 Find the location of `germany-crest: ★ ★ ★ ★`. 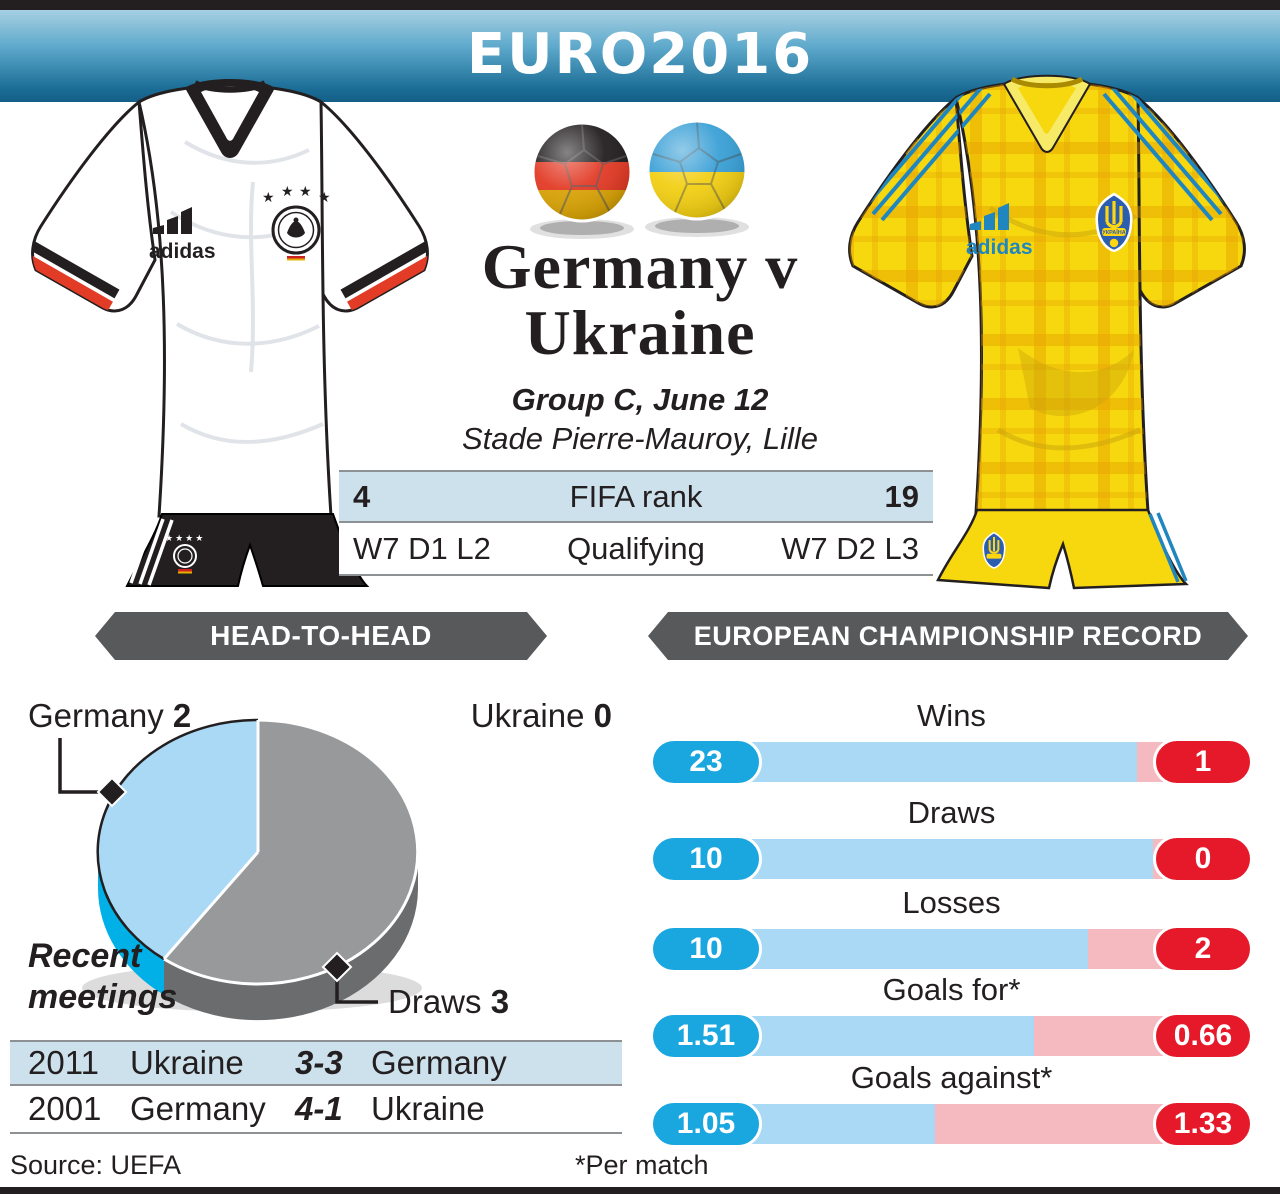

germany-crest: ★ ★ ★ ★ is located at coordinates (296, 222).